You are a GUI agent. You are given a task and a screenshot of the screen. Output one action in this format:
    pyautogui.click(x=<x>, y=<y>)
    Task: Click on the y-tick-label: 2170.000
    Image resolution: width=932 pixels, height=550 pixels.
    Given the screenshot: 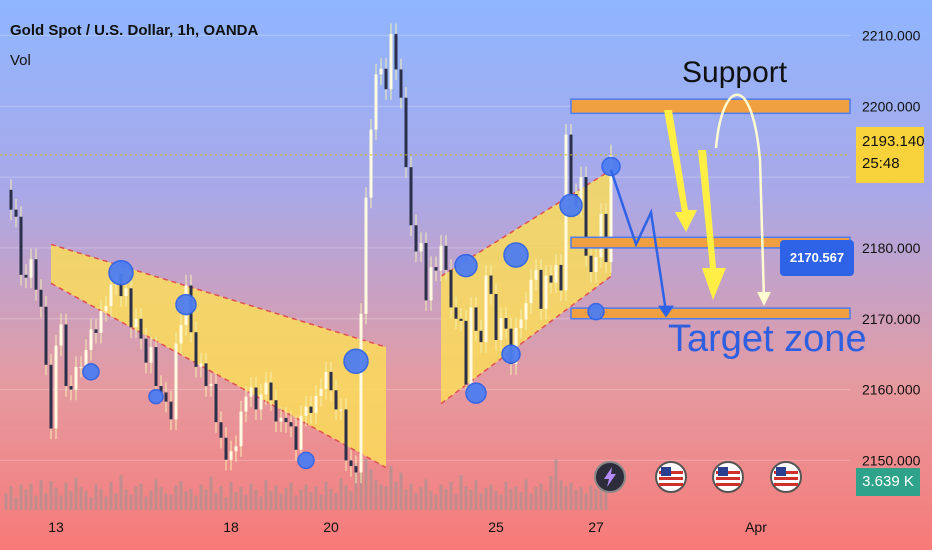 What is the action you would take?
    pyautogui.click(x=891, y=319)
    